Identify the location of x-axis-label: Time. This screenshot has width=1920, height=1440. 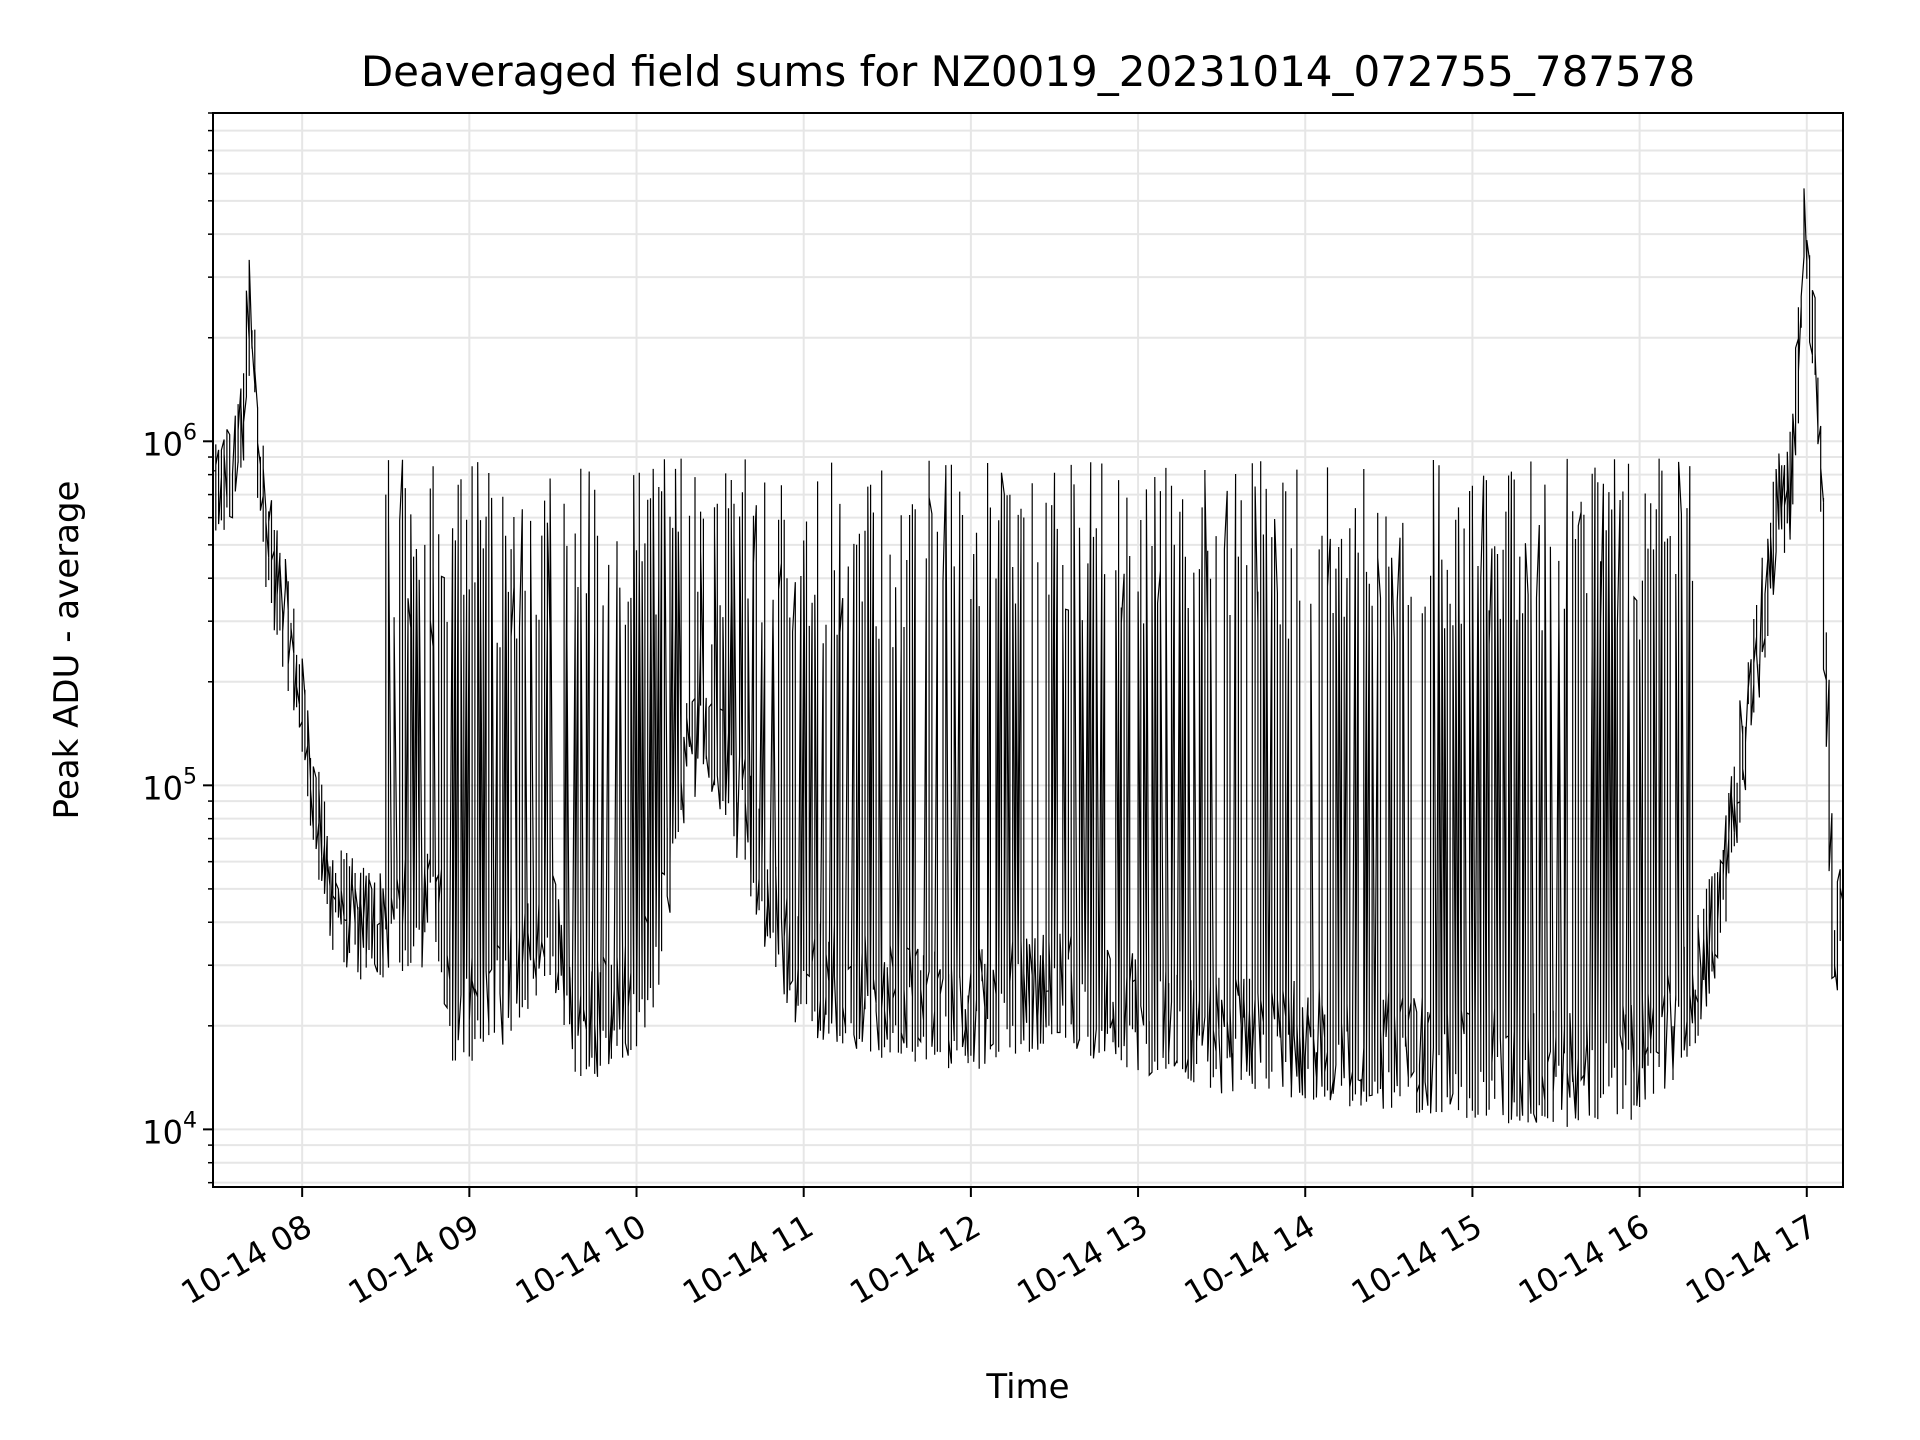
(1027, 1387).